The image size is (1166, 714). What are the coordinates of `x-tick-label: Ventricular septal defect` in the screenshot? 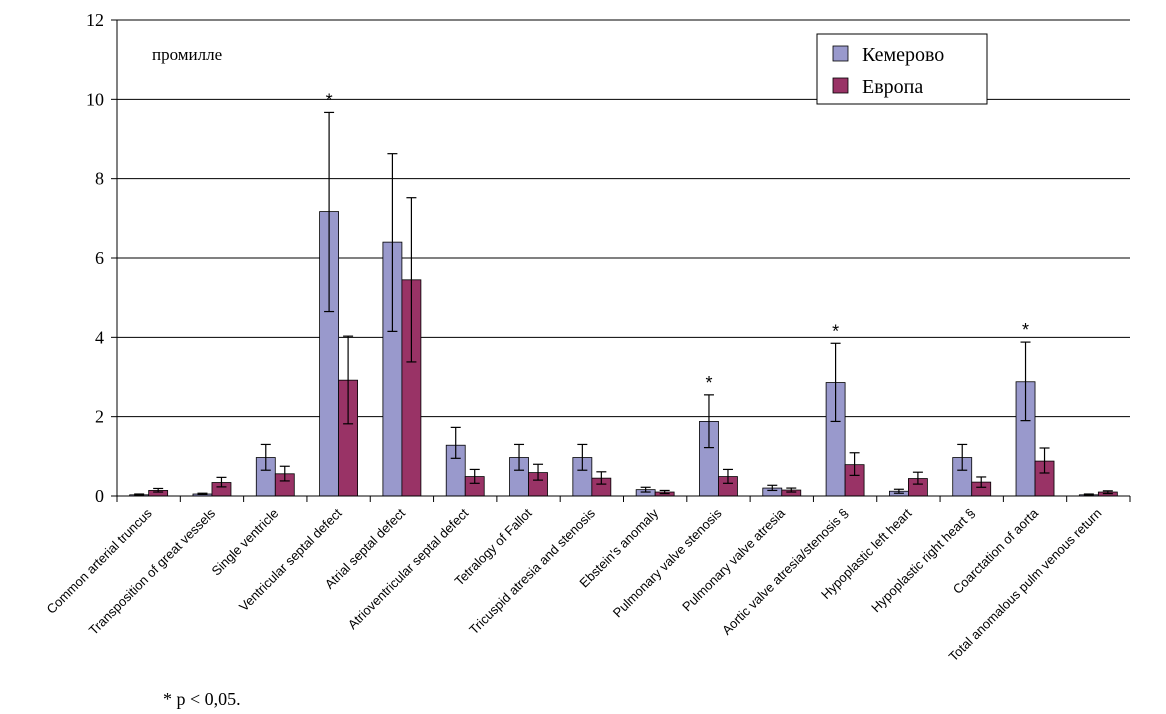 It's located at (290, 559).